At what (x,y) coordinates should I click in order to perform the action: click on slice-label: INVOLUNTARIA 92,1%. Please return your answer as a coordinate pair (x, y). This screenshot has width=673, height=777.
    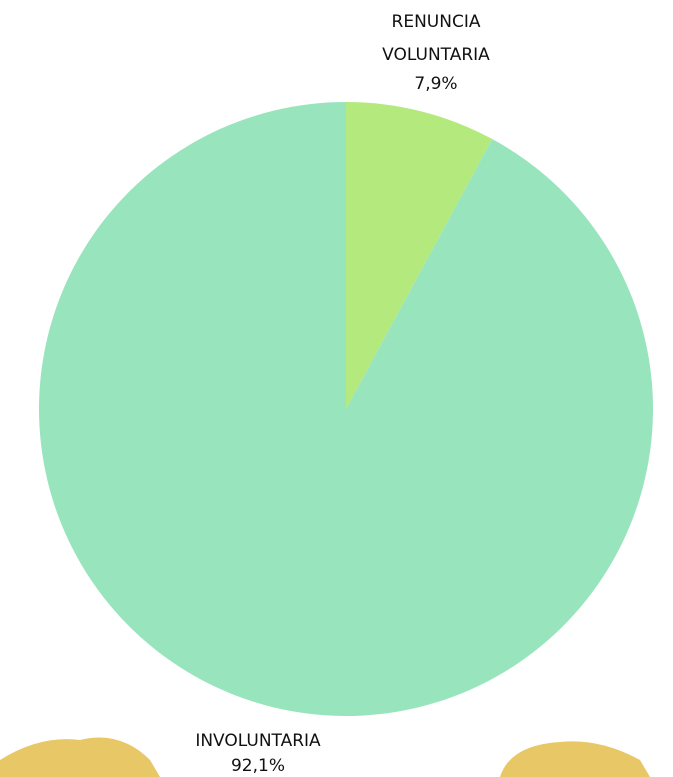
    Looking at the image, I should click on (258, 751).